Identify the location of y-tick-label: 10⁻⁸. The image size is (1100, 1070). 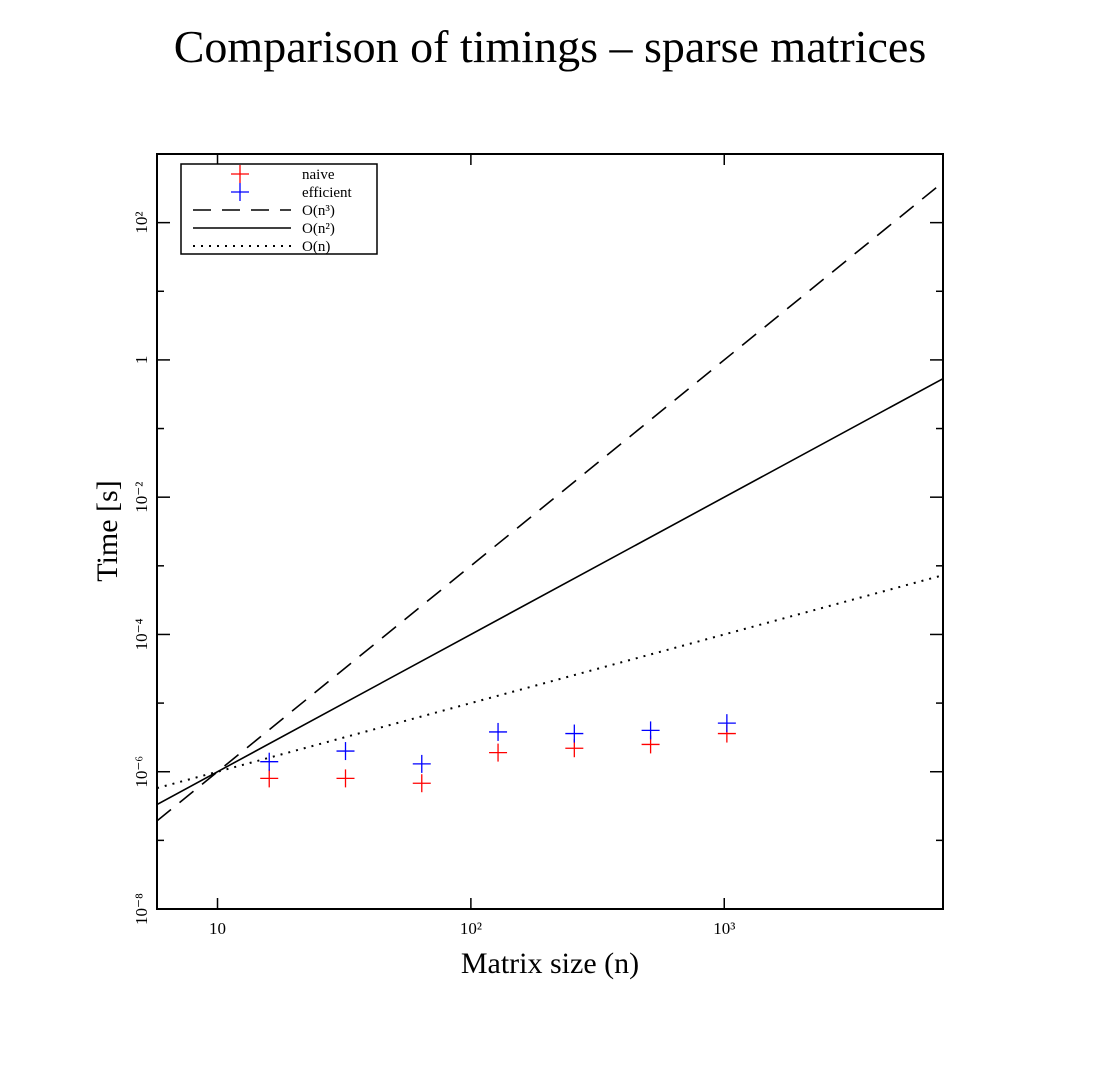
(141, 909).